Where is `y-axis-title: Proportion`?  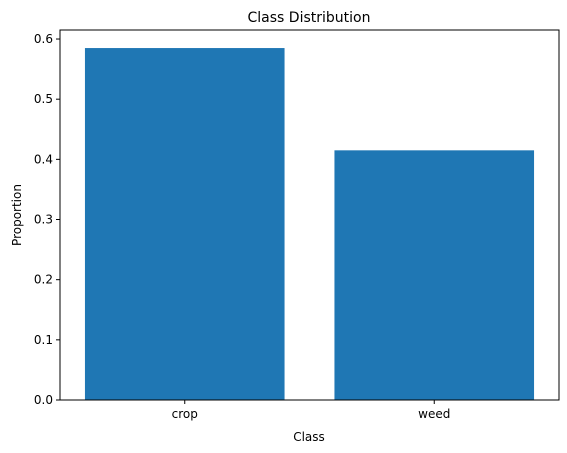 y-axis-title: Proportion is located at coordinates (17, 215).